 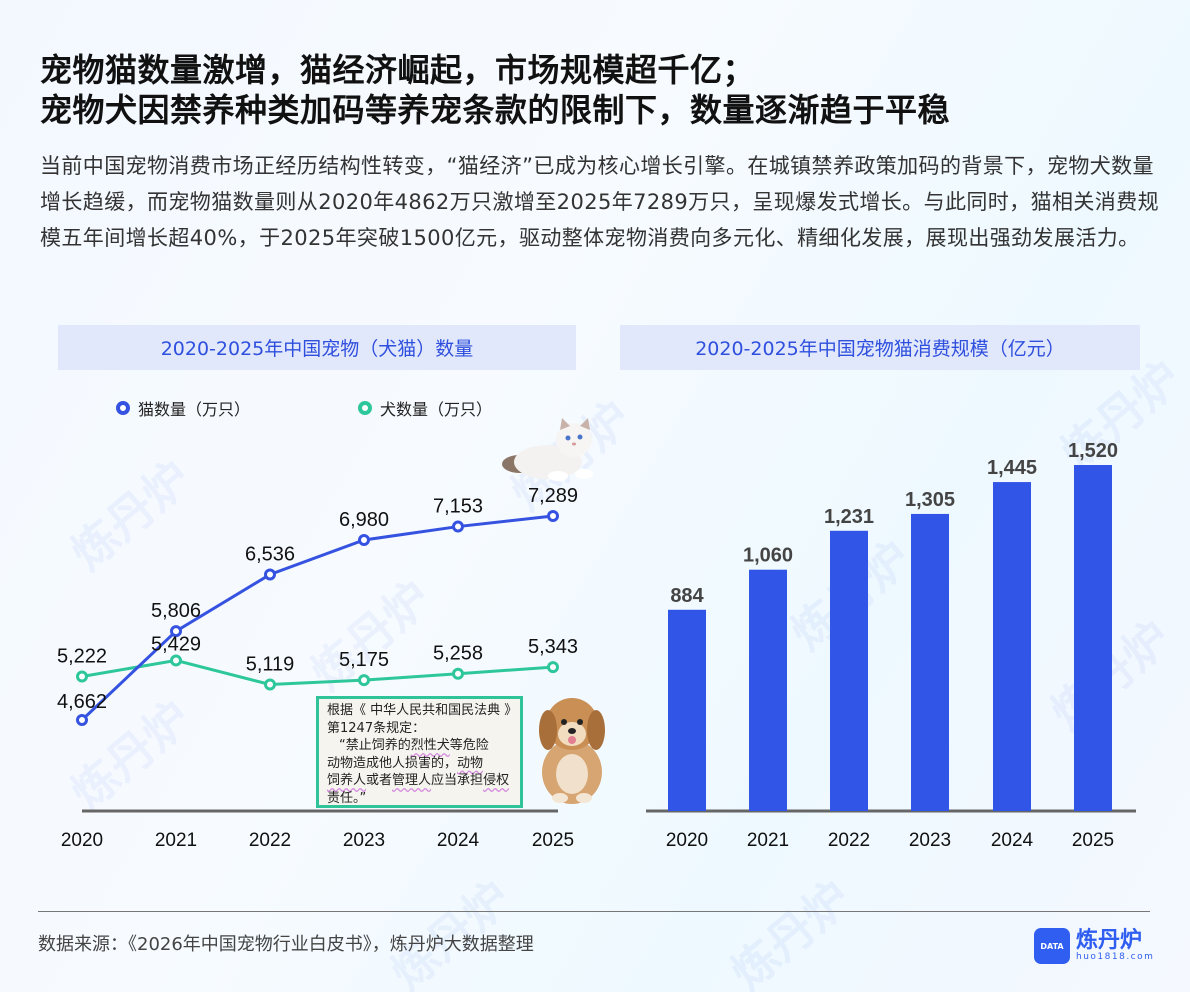 What do you see at coordinates (458, 654) in the screenshot?
I see `data-label: 5,258` at bounding box center [458, 654].